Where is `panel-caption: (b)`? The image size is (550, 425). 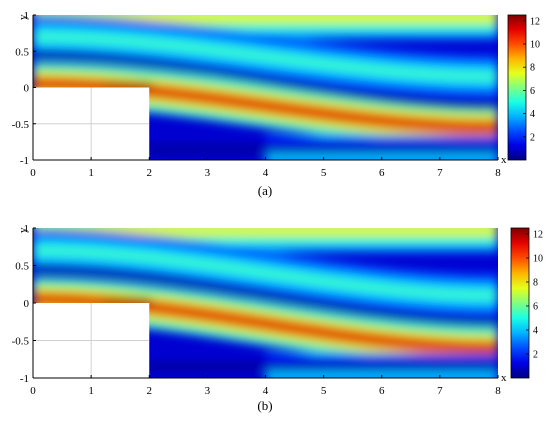
panel-caption: (b) is located at coordinates (264, 405).